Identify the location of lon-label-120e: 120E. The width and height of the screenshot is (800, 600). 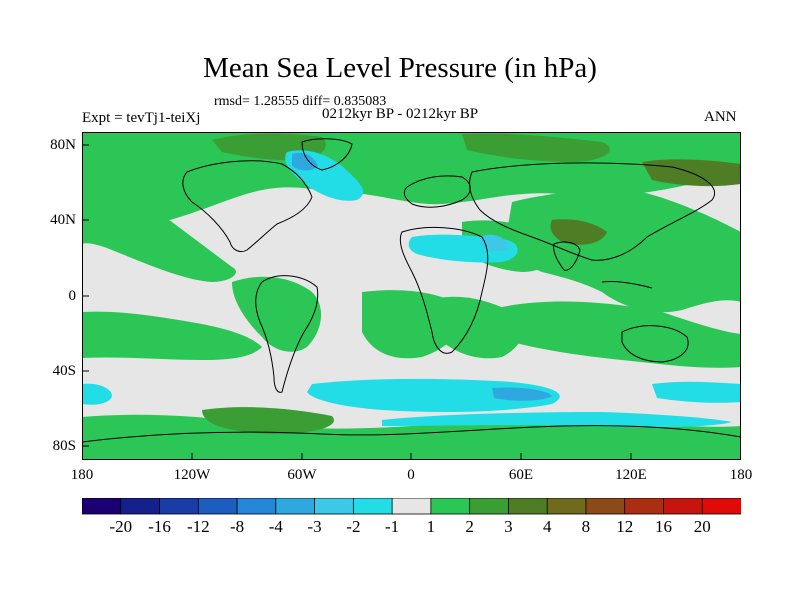
(631, 475).